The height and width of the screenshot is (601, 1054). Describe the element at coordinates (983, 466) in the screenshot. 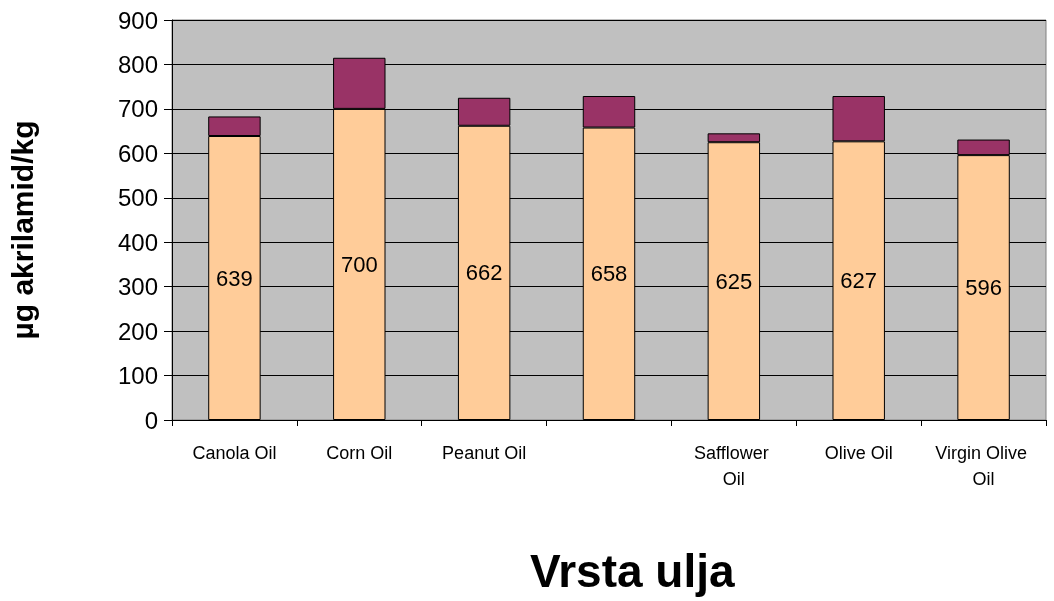

I see `x-tick-label: Virgin Olive Oil` at that location.